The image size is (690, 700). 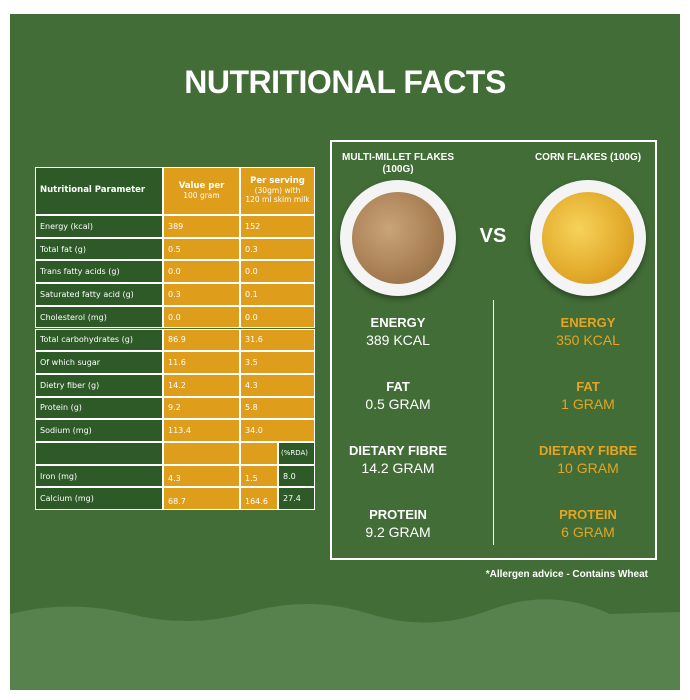 I want to click on divider, so click(x=493, y=422).